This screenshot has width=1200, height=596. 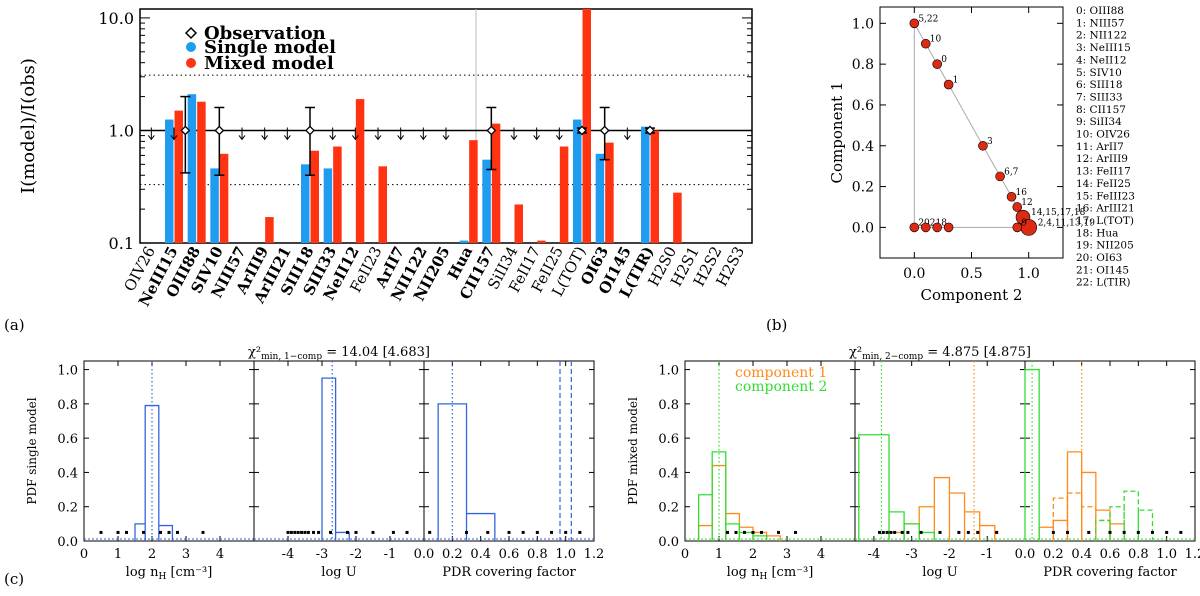 I want to click on bar-mixed-SIII33, so click(x=337, y=194).